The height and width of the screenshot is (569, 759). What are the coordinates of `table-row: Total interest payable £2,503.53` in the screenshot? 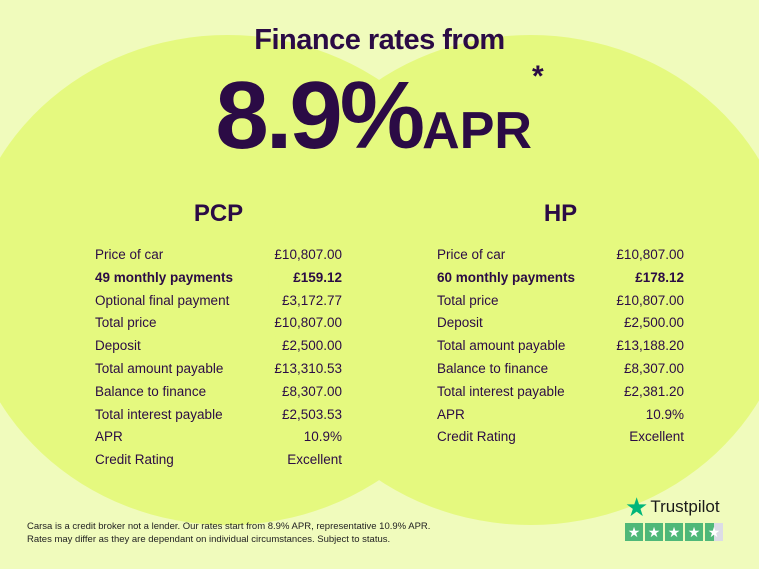 It's located at (218, 415).